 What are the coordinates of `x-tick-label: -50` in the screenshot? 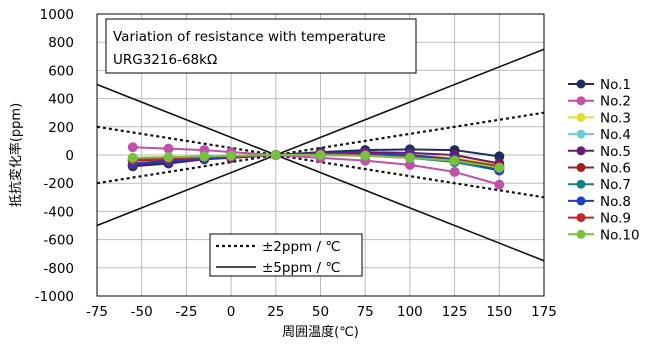 It's located at (142, 312).